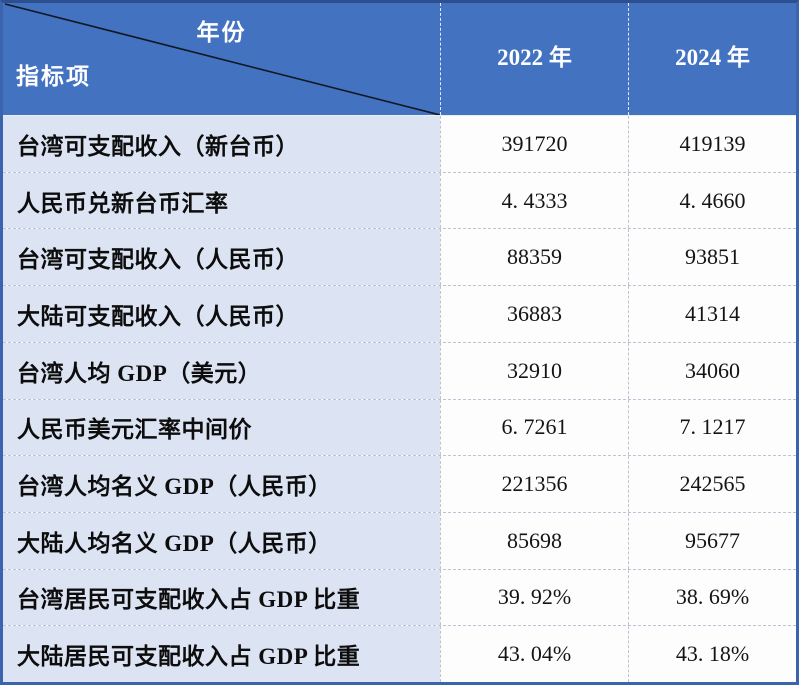  I want to click on corner-year-label: 年份, so click(221, 32).